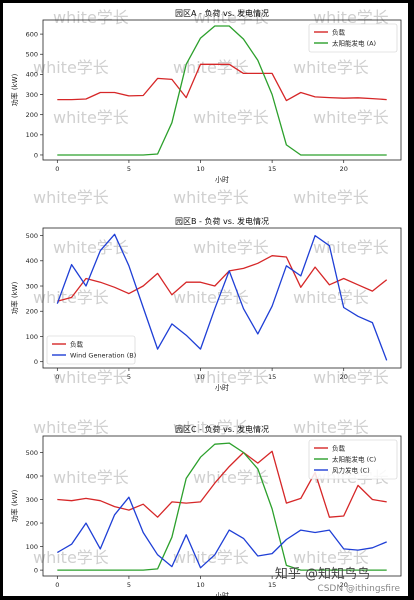 The width and height of the screenshot is (414, 600). What do you see at coordinates (222, 221) in the screenshot?
I see `chart-title: 园区B - 负荷 vs. 发电情况` at bounding box center [222, 221].